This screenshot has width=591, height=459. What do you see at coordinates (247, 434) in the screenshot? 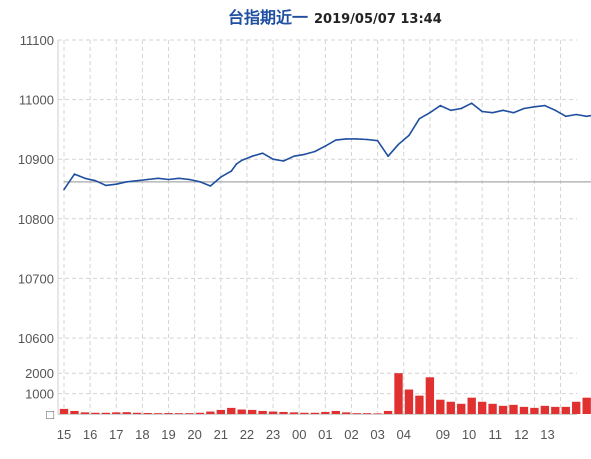
I see `x-tick-label: 22` at bounding box center [247, 434].